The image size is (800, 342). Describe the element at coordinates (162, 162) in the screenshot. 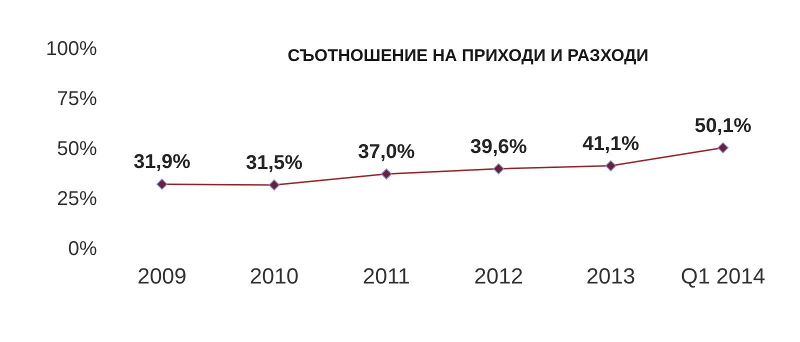

I see `data-label: 31,9%` at that location.